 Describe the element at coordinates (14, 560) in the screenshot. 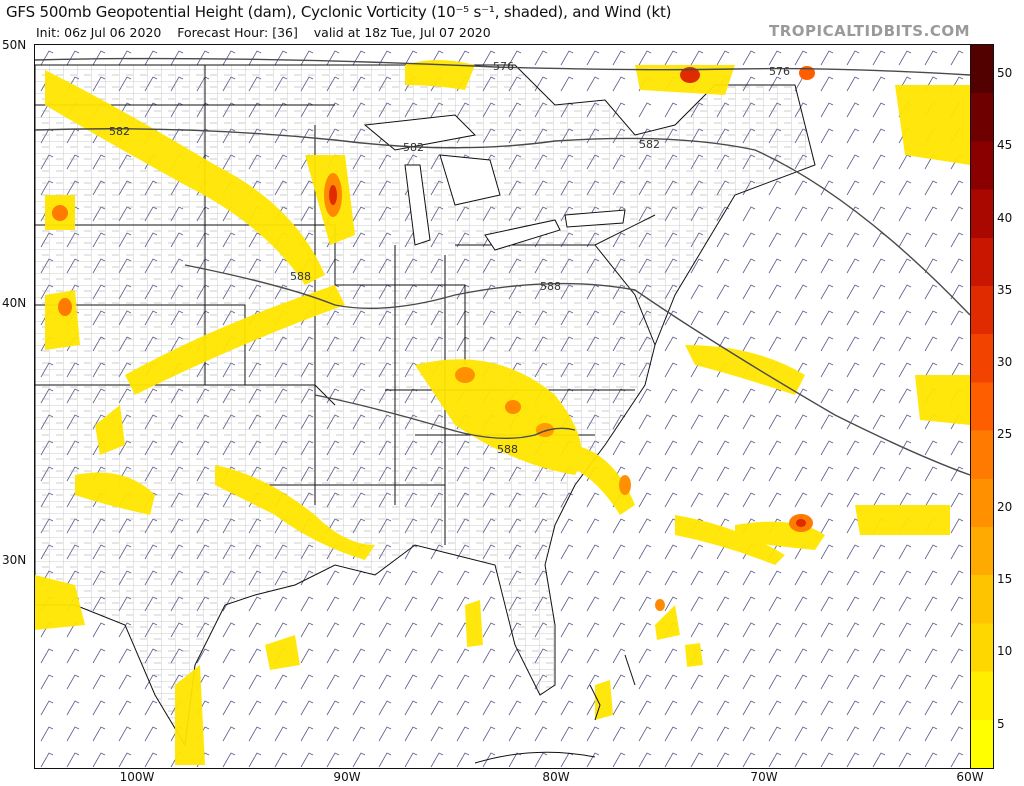

I see `lat-label-30n: 30N` at that location.